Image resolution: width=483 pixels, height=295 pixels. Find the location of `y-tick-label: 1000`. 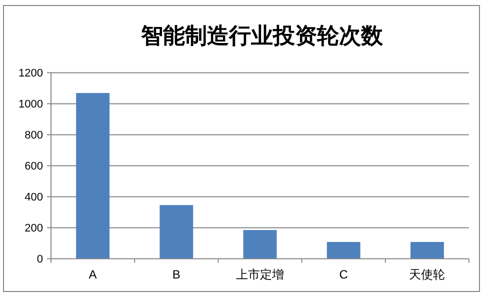

y-tick-label: 1000 is located at coordinates (30, 104).